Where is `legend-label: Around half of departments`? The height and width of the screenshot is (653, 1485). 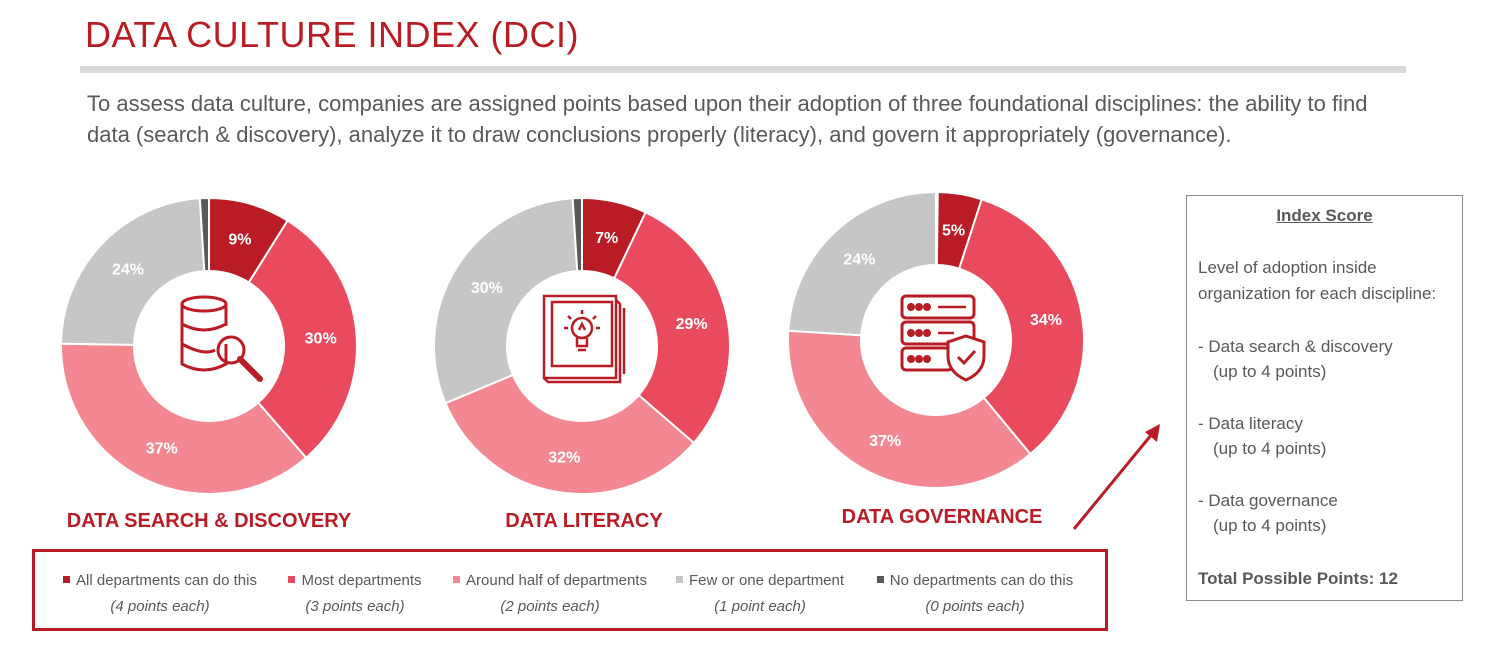 legend-label: Around half of departments is located at coordinates (556, 580).